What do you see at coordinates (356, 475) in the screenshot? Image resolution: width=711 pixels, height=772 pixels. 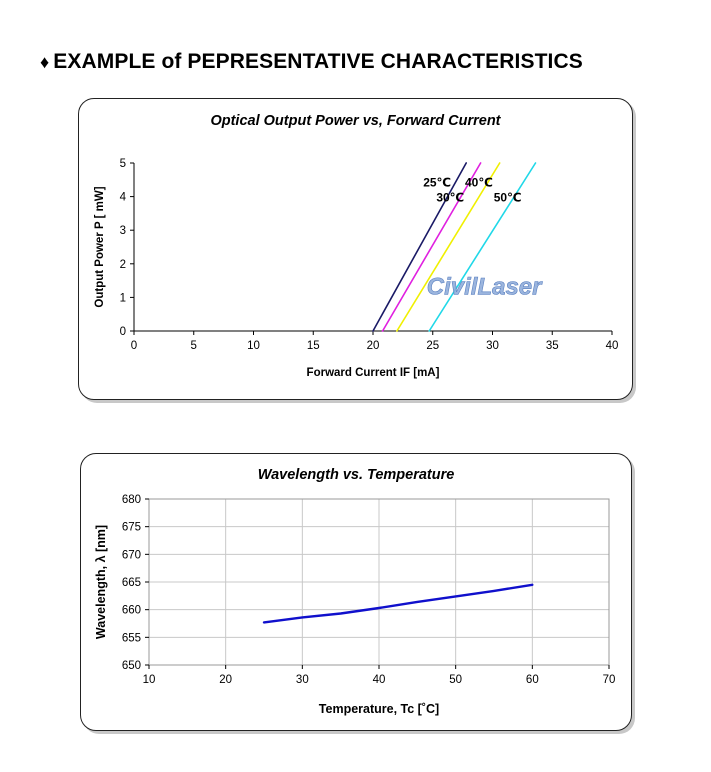 I see `chart-title: Wavelength vs. Temperature` at bounding box center [356, 475].